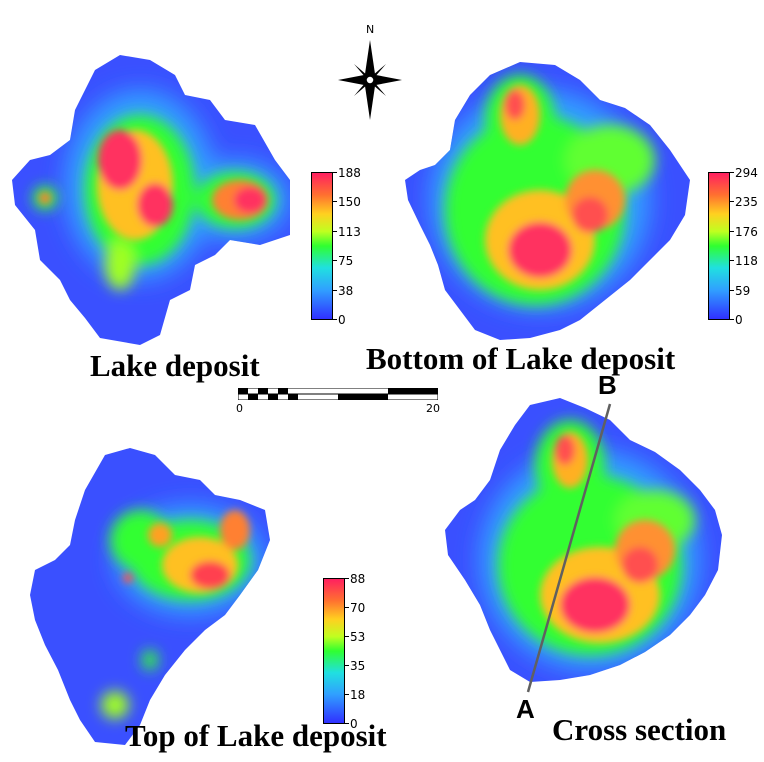 The height and width of the screenshot is (762, 764). I want to click on colorbar-tick: 75, so click(346, 261).